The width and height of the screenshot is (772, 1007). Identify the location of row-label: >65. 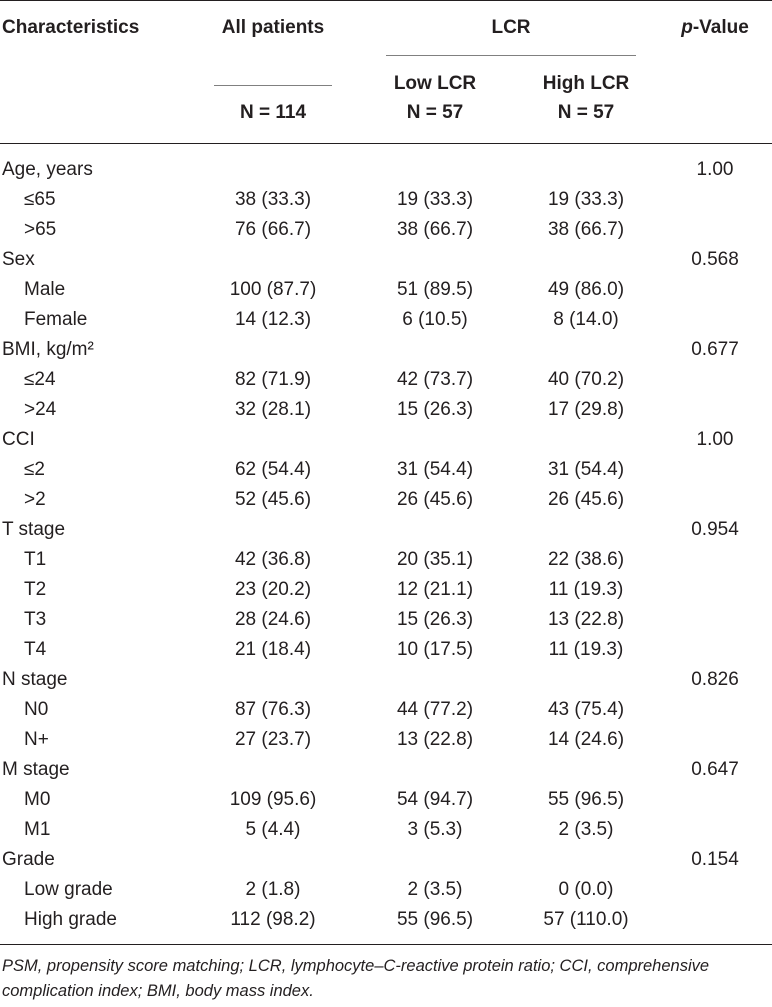
(40, 229).